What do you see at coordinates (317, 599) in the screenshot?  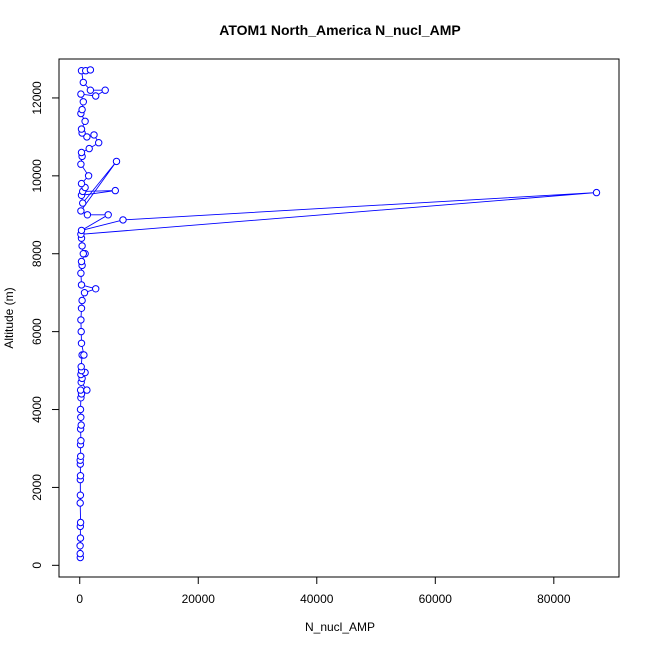 I see `x-tick-label: 40000` at bounding box center [317, 599].